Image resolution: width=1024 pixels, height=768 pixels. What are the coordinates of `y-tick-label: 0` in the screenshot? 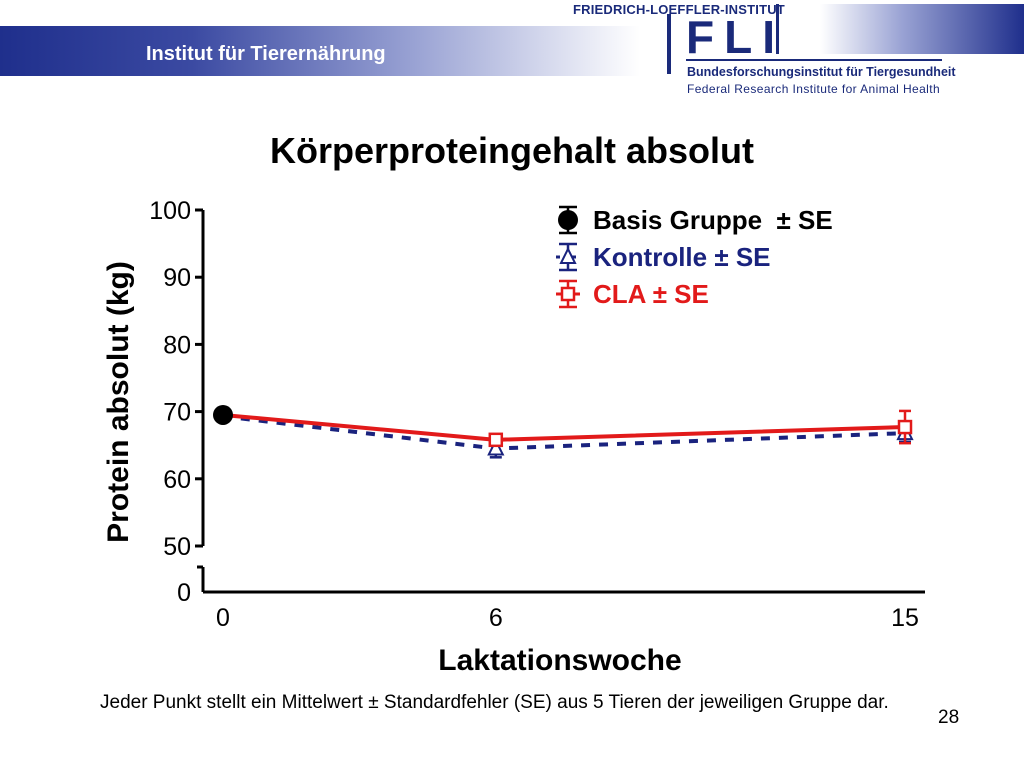 It's located at (184, 593).